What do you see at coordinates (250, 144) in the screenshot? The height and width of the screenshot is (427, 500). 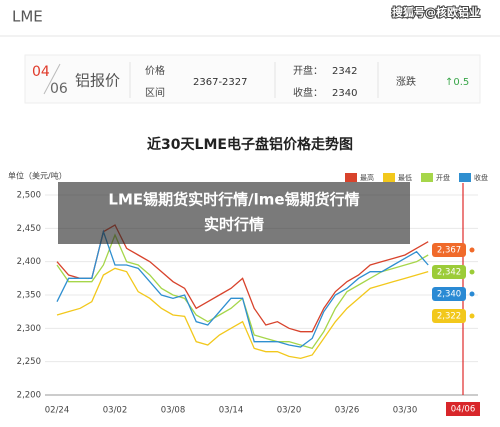 I see `chart-title: 近30天LME电子盘铝价格走势图` at bounding box center [250, 144].